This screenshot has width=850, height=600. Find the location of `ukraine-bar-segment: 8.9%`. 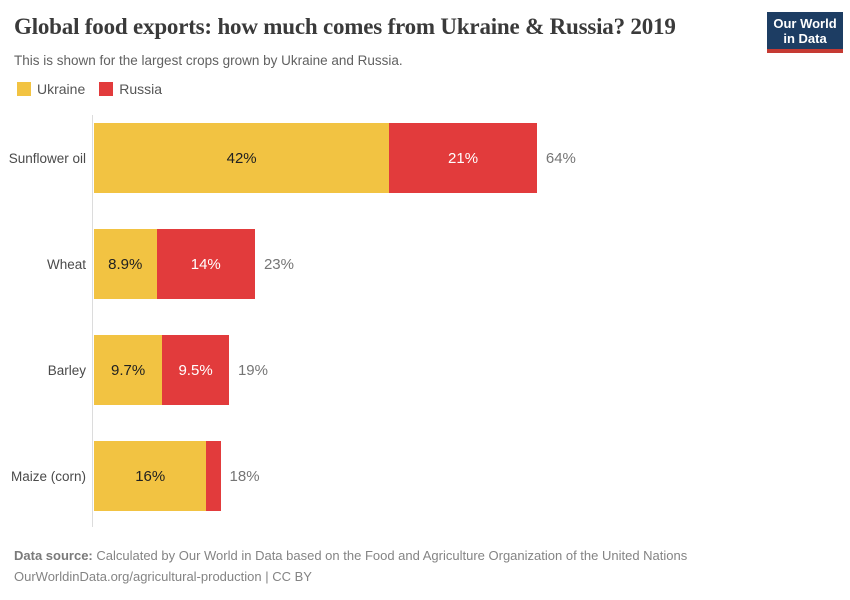

ukraine-bar-segment: 8.9% is located at coordinates (125, 264).